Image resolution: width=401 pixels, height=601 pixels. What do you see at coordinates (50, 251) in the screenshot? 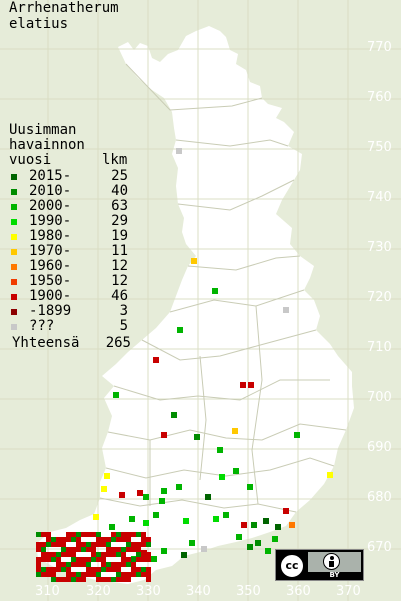
I see `legend-period: 1970-` at bounding box center [50, 251].